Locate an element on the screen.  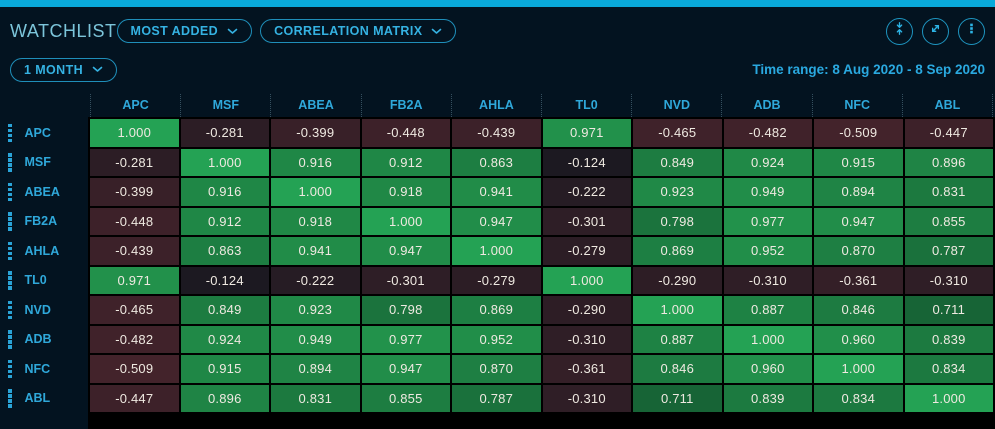
row-label-fb2a: FB2A is located at coordinates (44, 222).